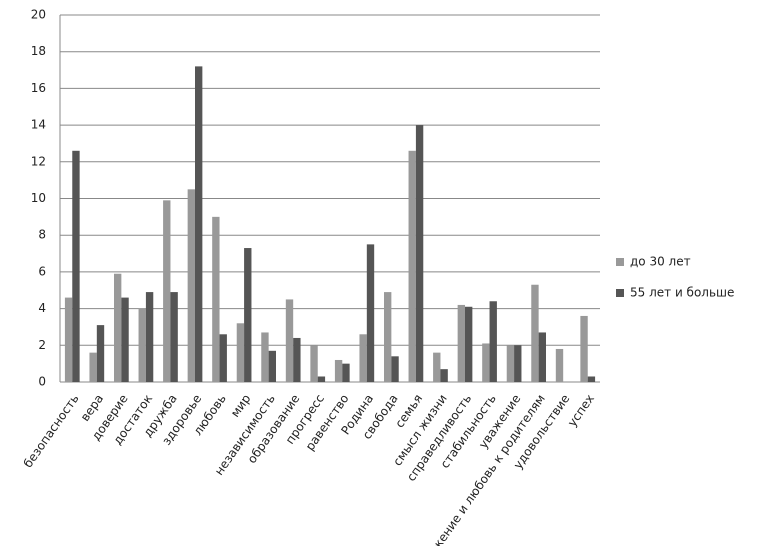  I want to click on y-tick-label: 12, so click(38, 161).